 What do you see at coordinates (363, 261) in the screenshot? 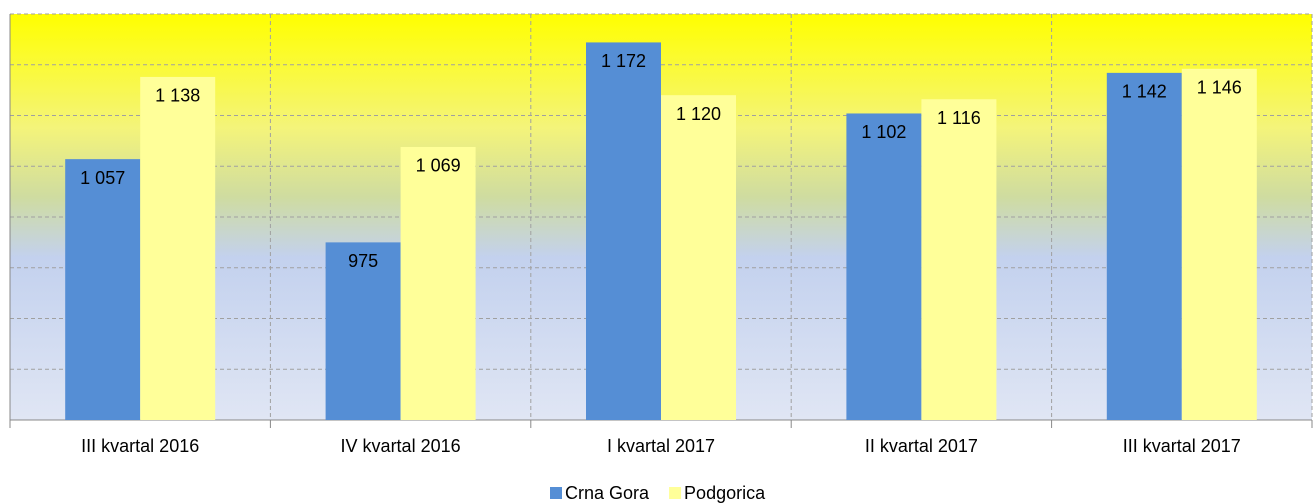
I see `value-label: 975` at bounding box center [363, 261].